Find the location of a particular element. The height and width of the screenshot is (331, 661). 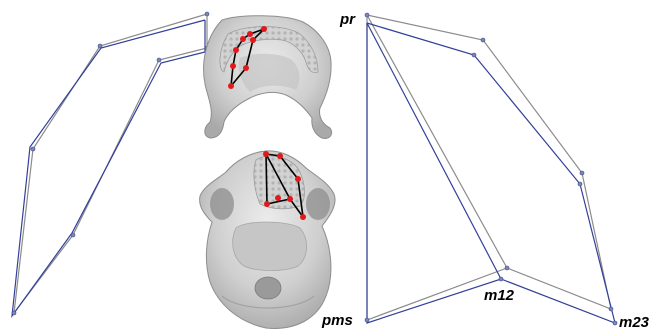

skull-landmark-points is located at coordinates (284, 185).